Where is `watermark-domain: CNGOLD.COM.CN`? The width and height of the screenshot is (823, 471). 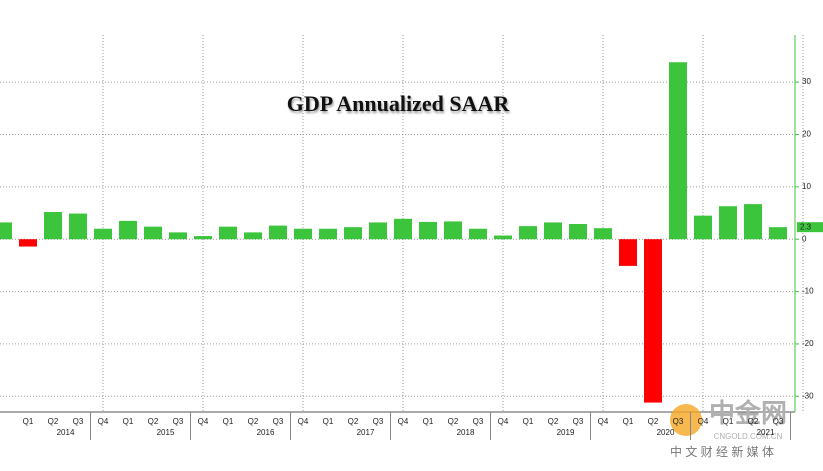
watermark-domain: CNGOLD.COM.CN is located at coordinates (748, 436).